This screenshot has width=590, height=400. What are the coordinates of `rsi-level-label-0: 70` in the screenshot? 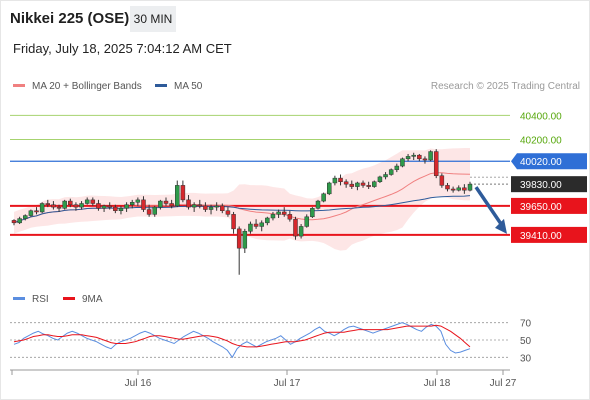 It's located at (526, 324).